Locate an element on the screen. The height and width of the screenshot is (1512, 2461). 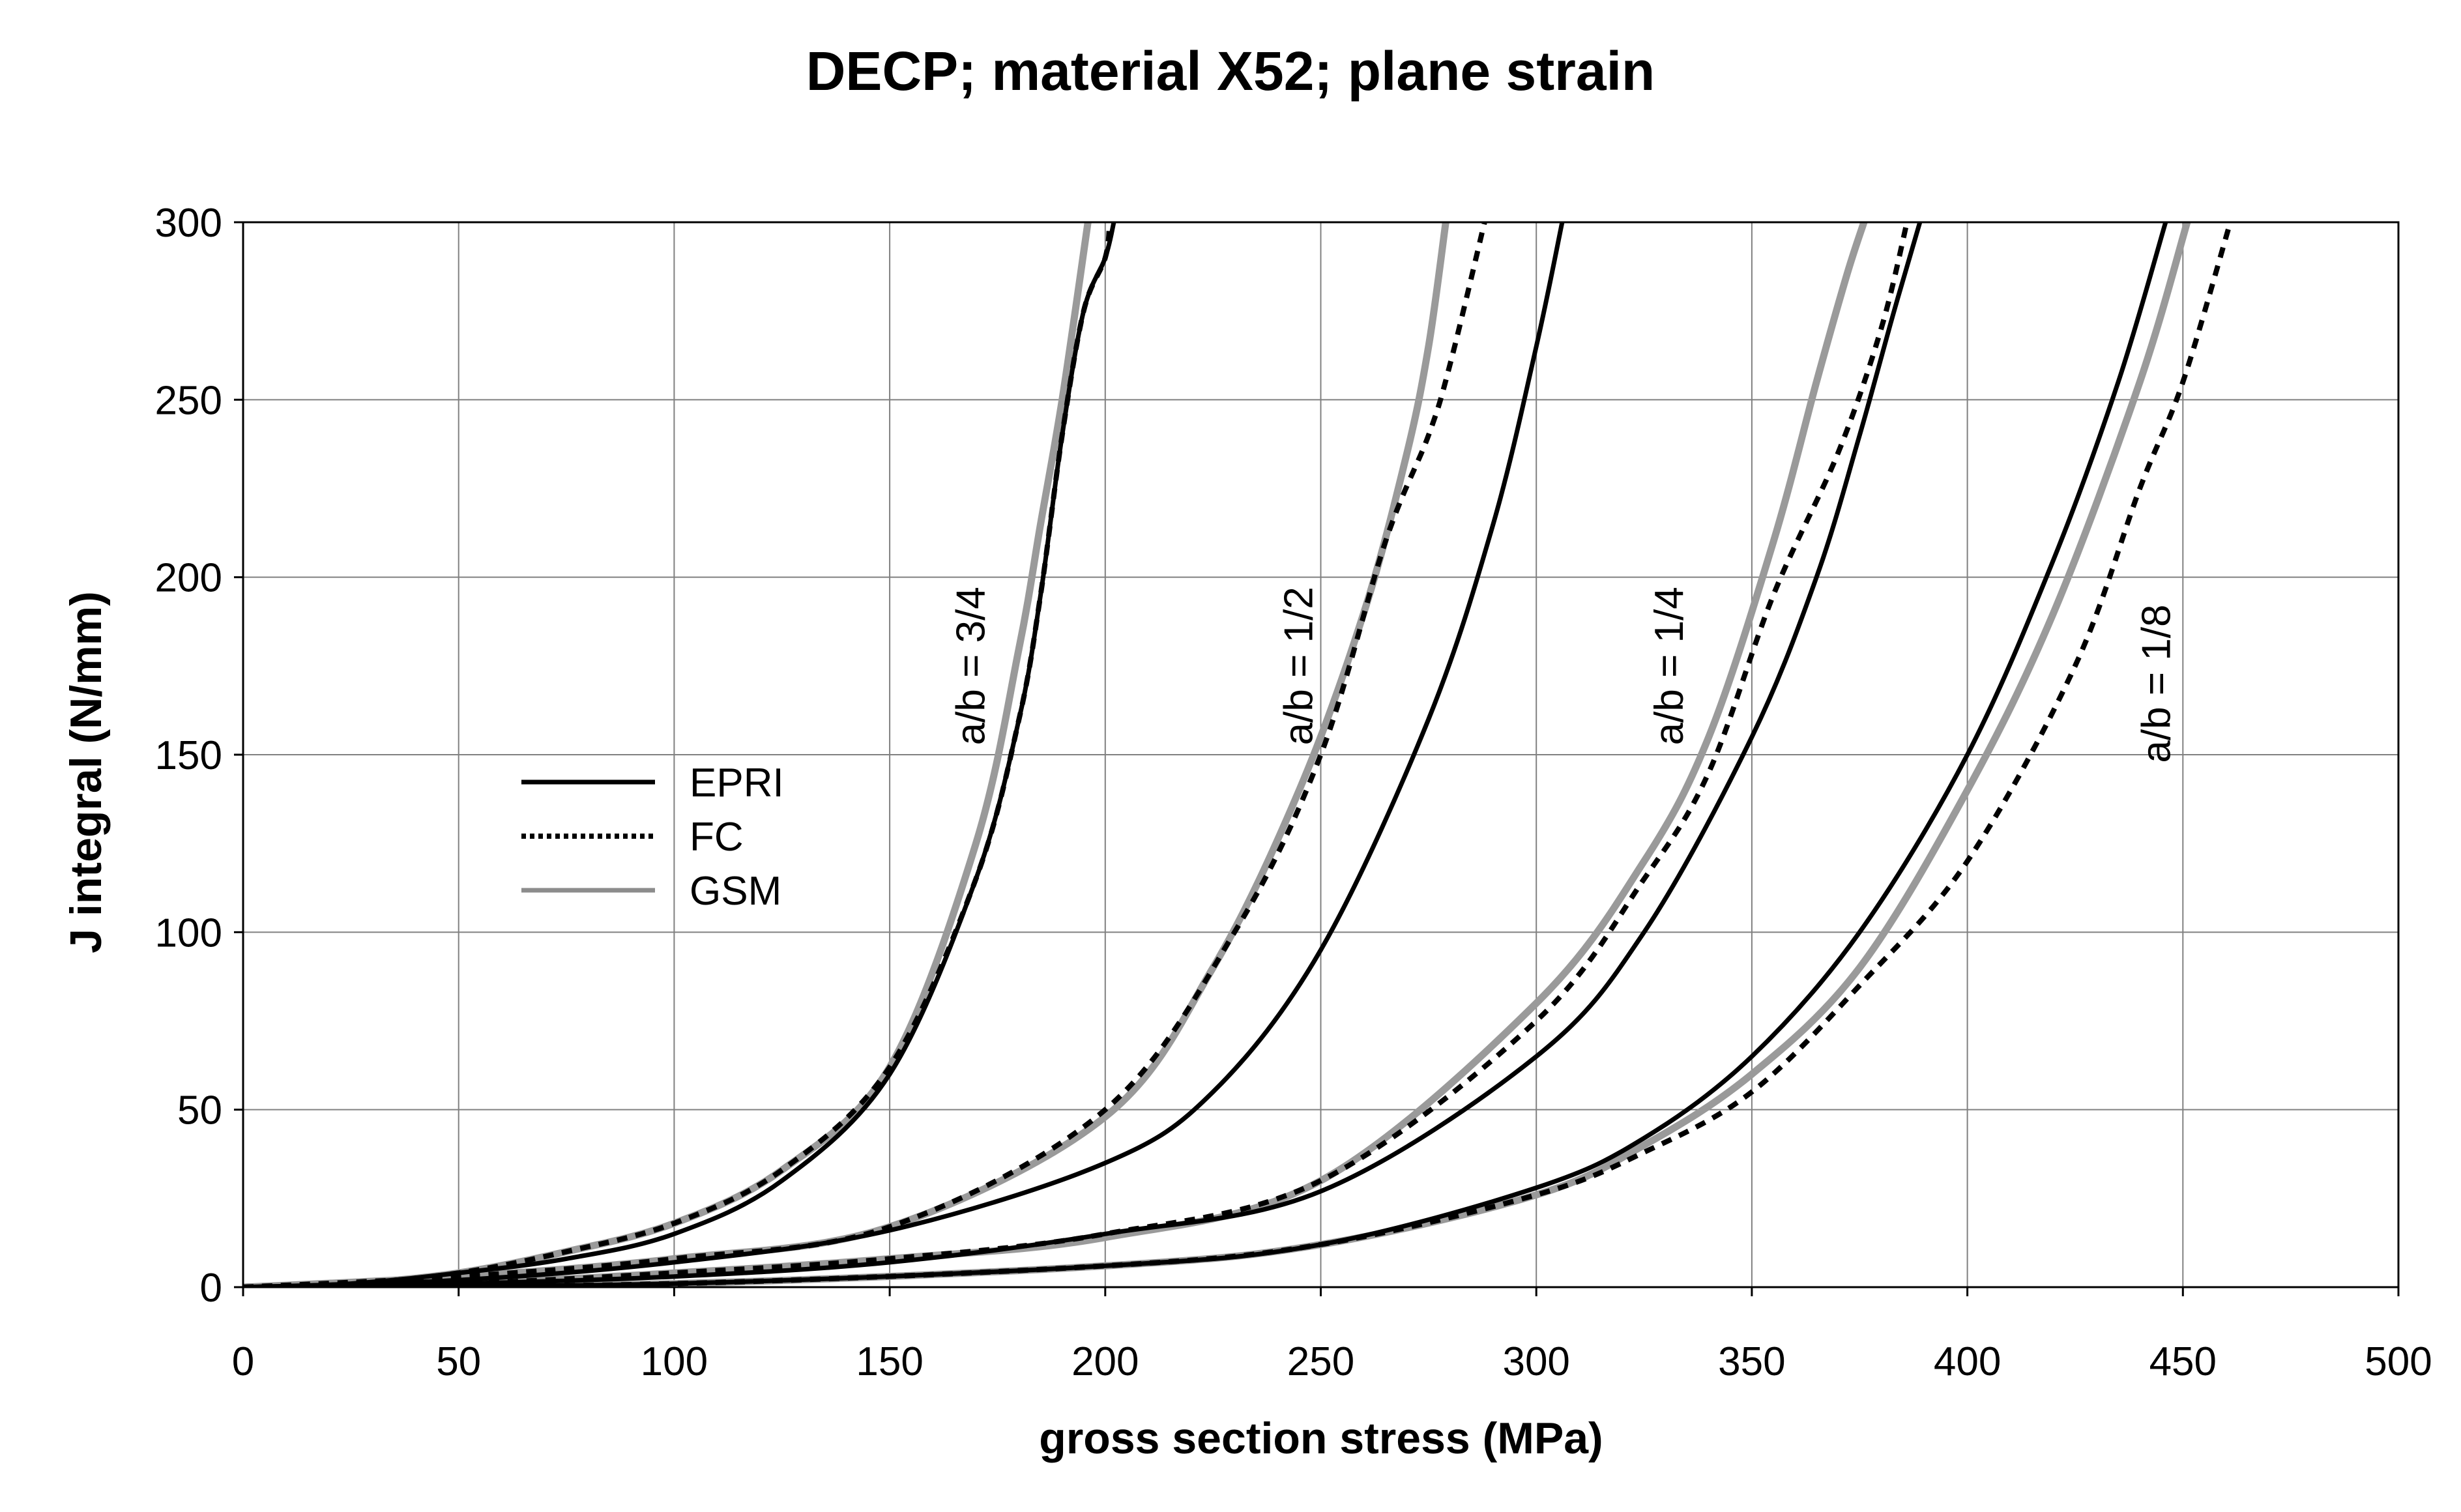
x-tick-label: 300 is located at coordinates (1535, 1361).